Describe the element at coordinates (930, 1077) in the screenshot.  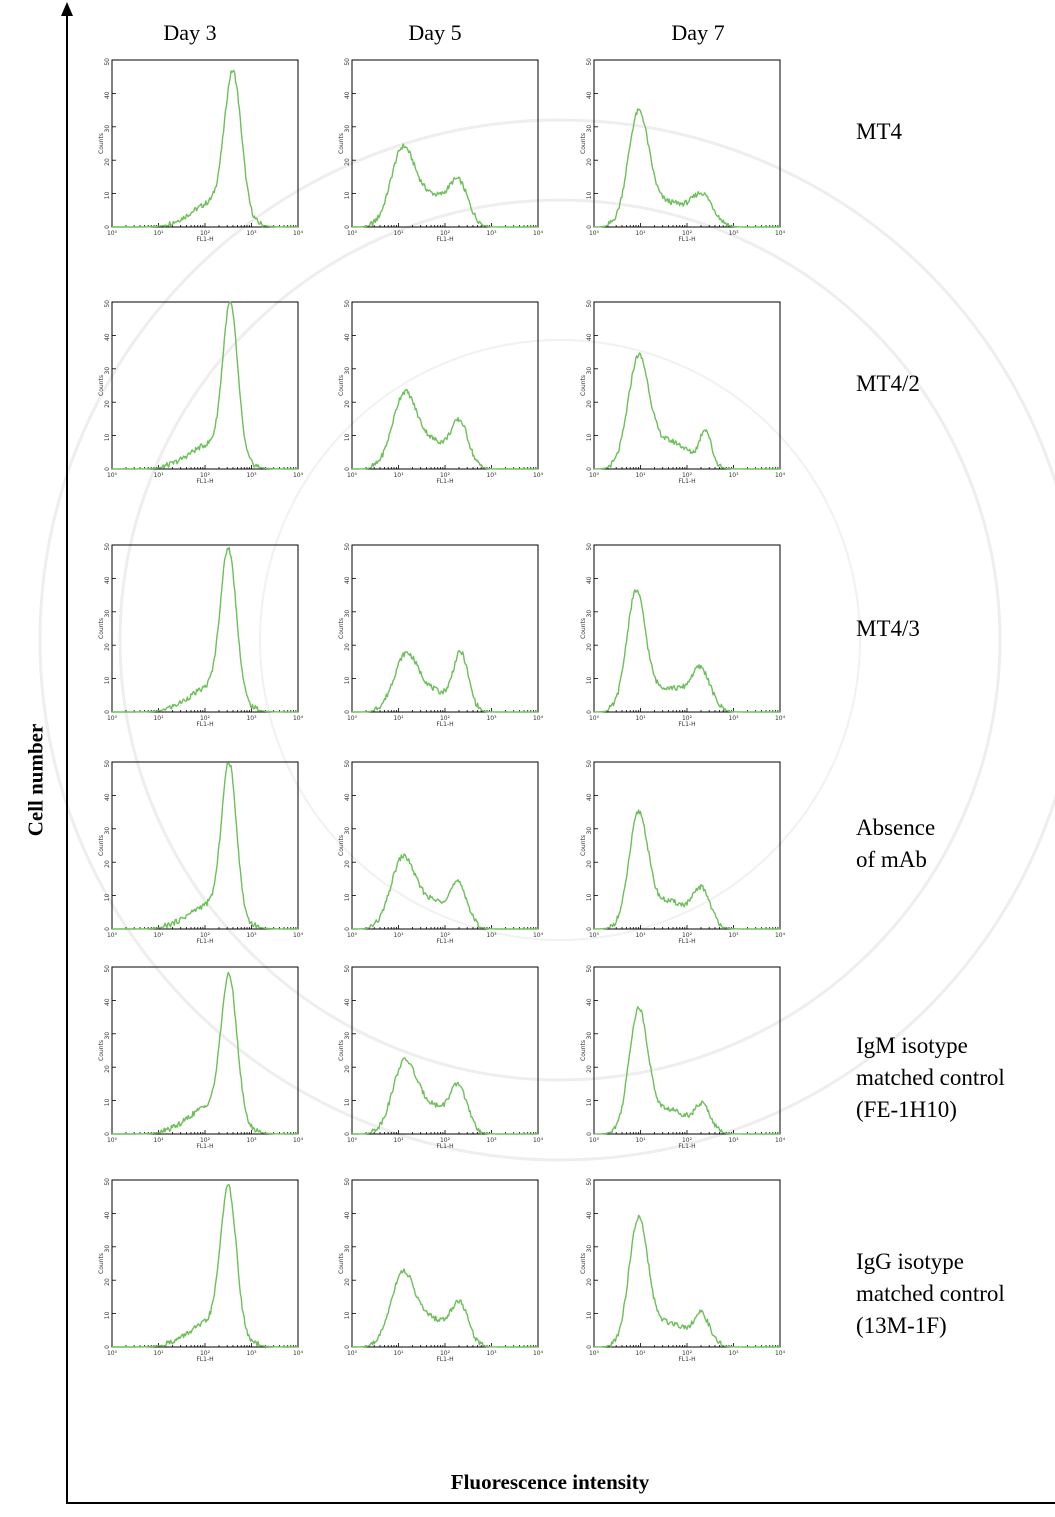
I see `row-label-igm-control: IgM isotype matched control (FE-1H10)` at that location.